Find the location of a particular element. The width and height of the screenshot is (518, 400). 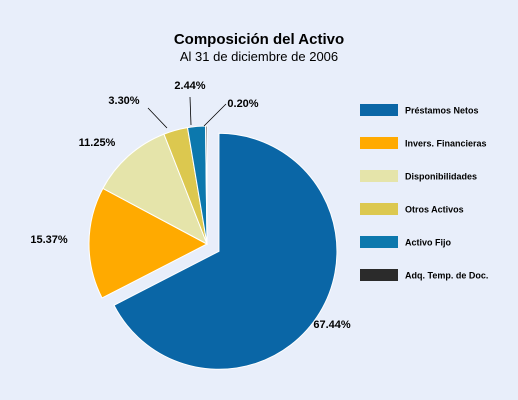

legend-label-activo-fijo: Activo Fijo is located at coordinates (428, 243).